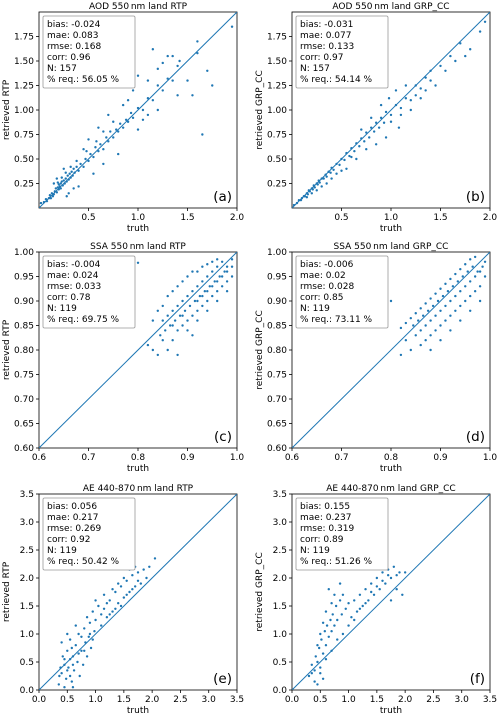  I want to click on x-tick-label: 1.0, so click(95, 700).